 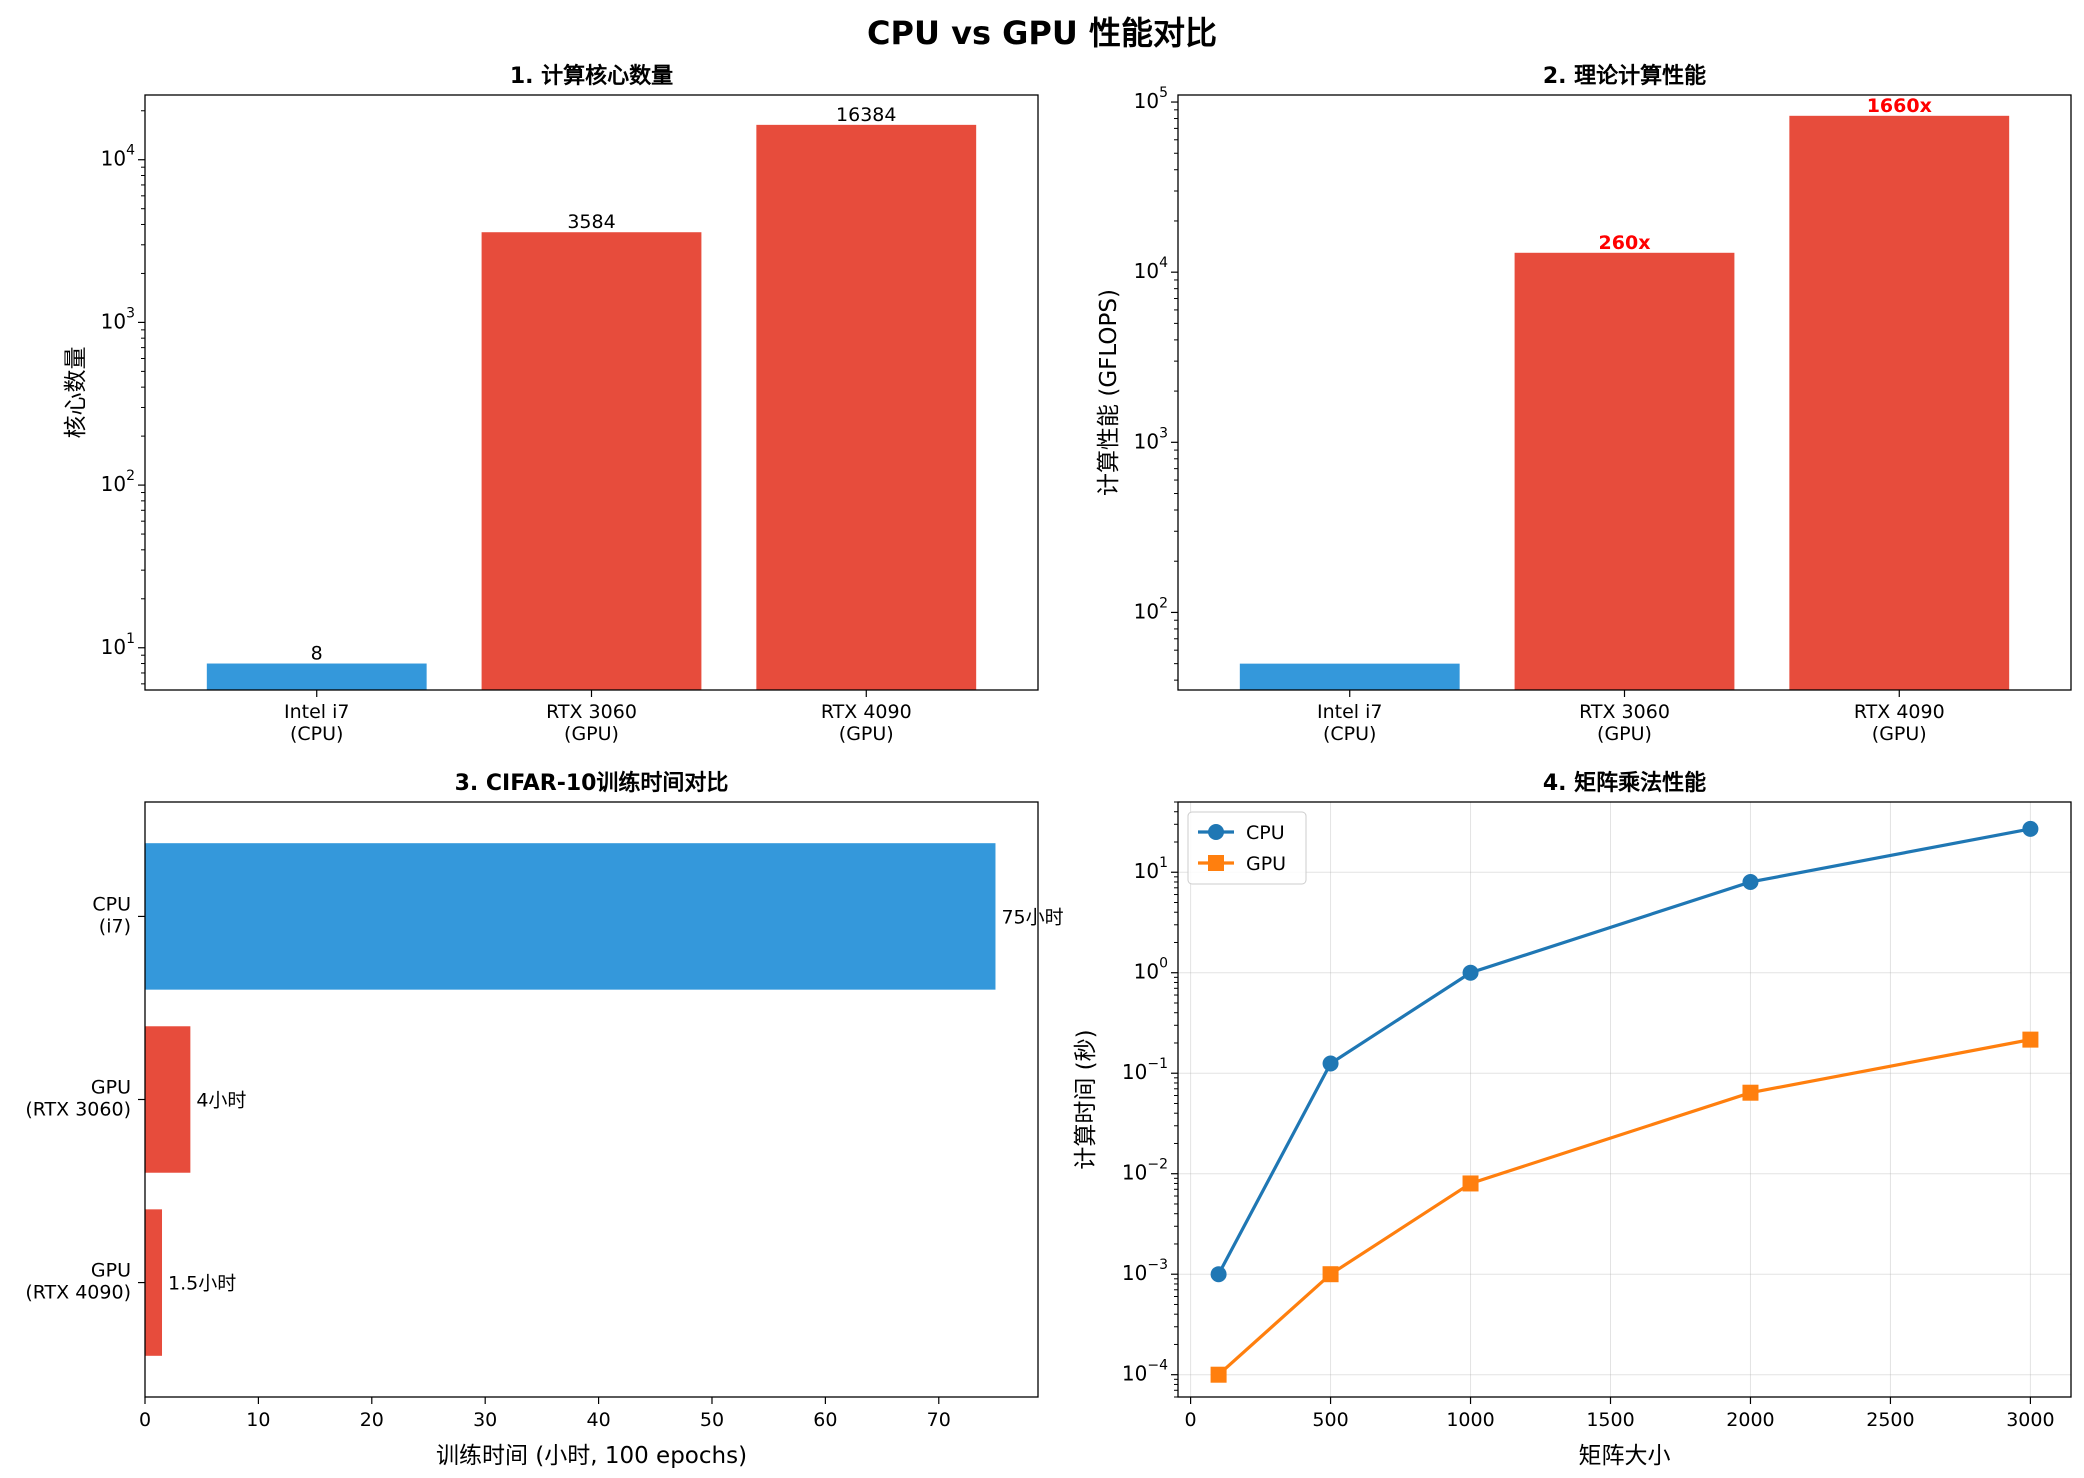 What do you see at coordinates (1145, 1070) in the screenshot?
I see `y-tick-label: 10⁻¹` at bounding box center [1145, 1070].